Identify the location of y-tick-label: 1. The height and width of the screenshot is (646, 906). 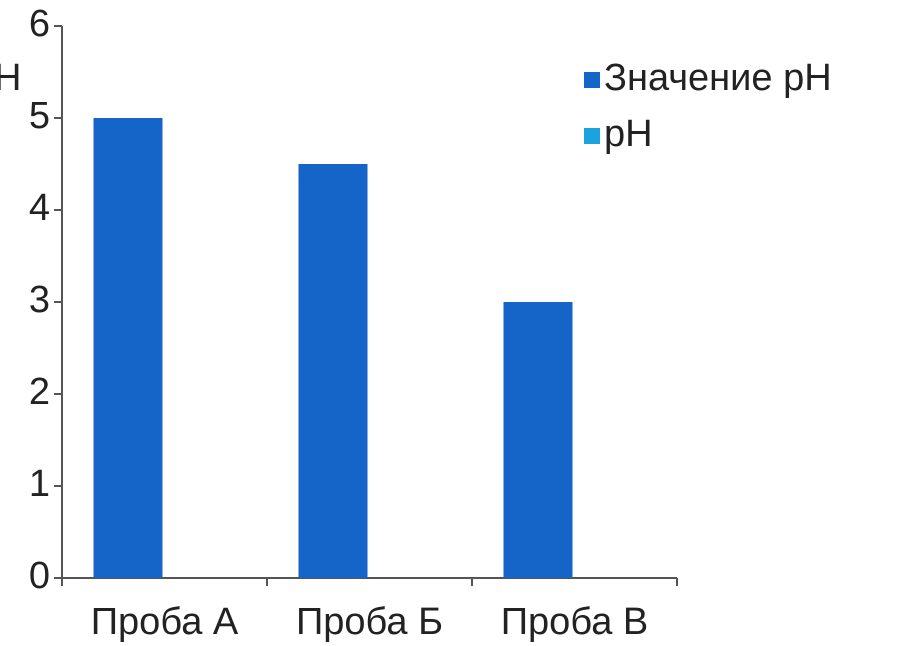
(39, 484).